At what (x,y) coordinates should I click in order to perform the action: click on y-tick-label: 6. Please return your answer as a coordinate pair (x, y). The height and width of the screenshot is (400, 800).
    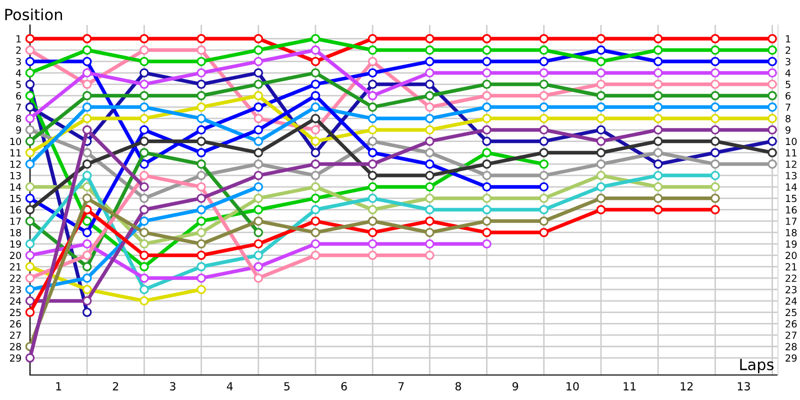
    Looking at the image, I should click on (19, 96).